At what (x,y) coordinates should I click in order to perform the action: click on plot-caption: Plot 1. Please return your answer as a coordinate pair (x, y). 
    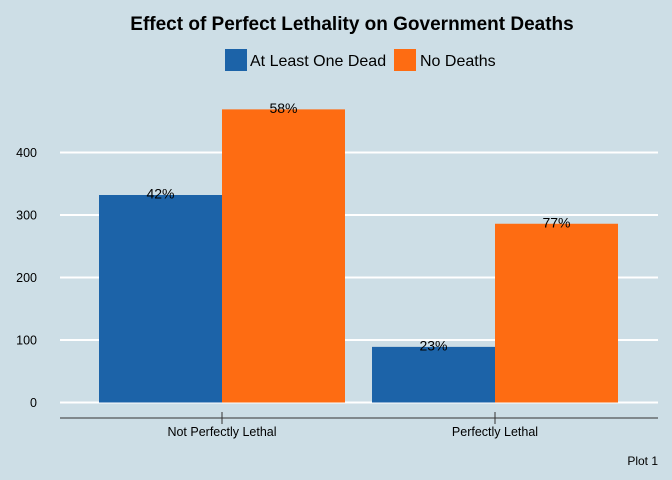
    Looking at the image, I should click on (642, 461).